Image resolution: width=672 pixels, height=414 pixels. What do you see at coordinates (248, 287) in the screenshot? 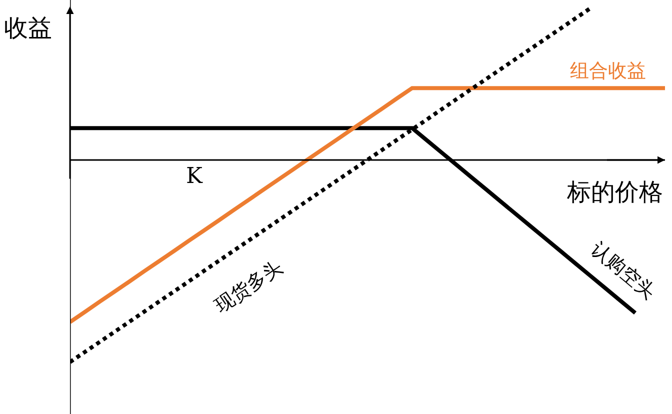
I see `text: 现货多头` at bounding box center [248, 287].